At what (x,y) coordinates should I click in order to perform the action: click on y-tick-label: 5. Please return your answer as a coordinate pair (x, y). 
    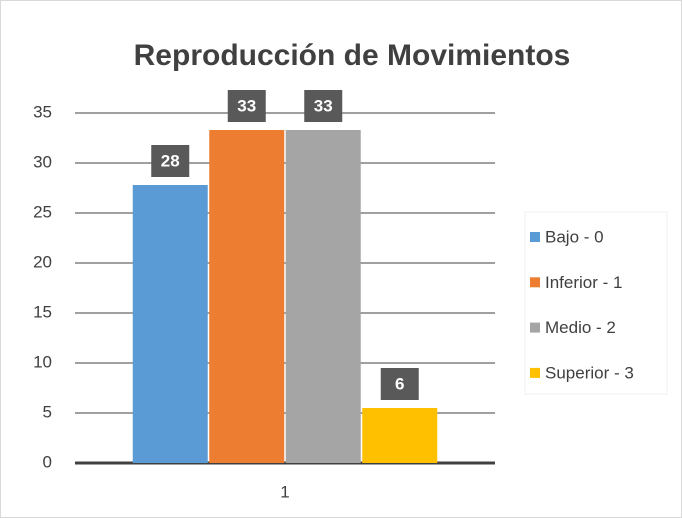
    Looking at the image, I should click on (47, 411).